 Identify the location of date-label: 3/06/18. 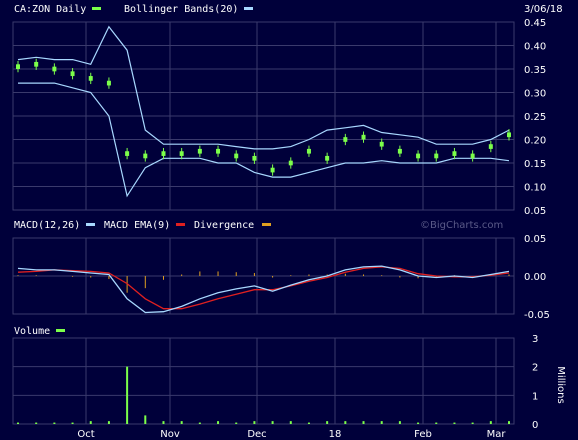
(543, 9).